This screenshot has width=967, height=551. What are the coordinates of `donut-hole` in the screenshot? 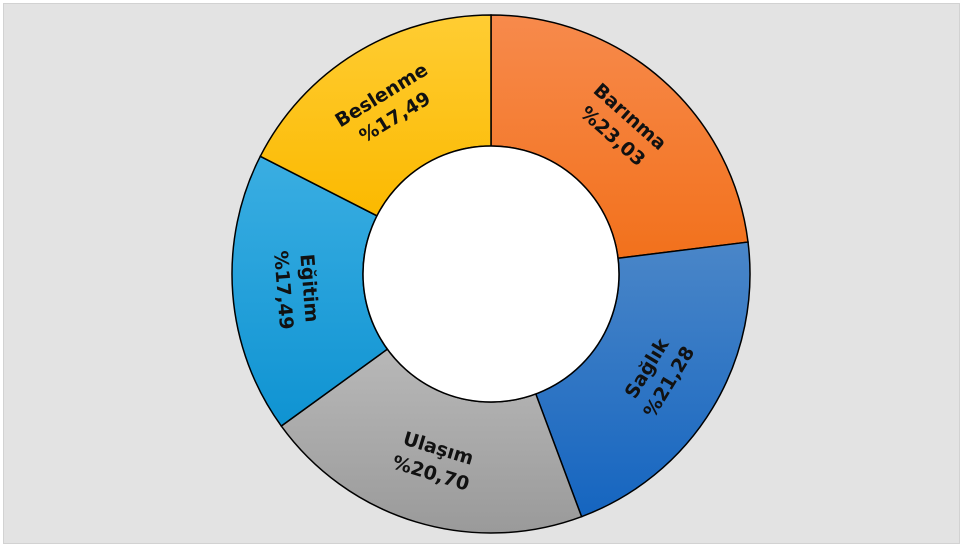 It's located at (491, 274).